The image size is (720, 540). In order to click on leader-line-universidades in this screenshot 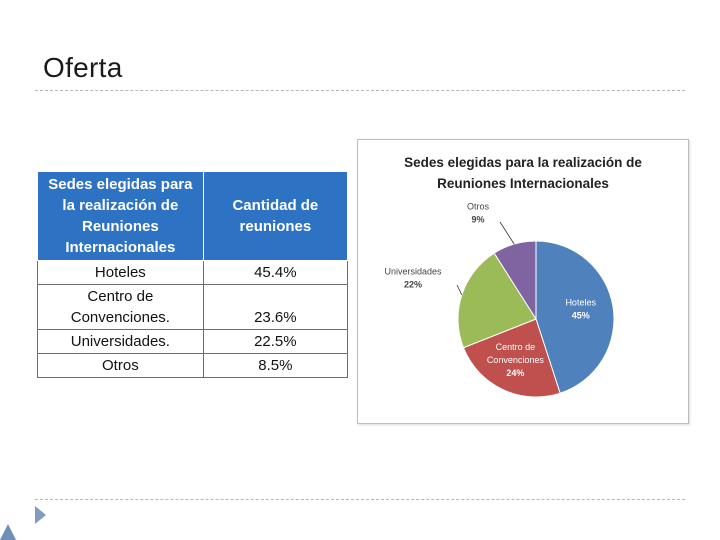, I will do `click(459, 290)`.